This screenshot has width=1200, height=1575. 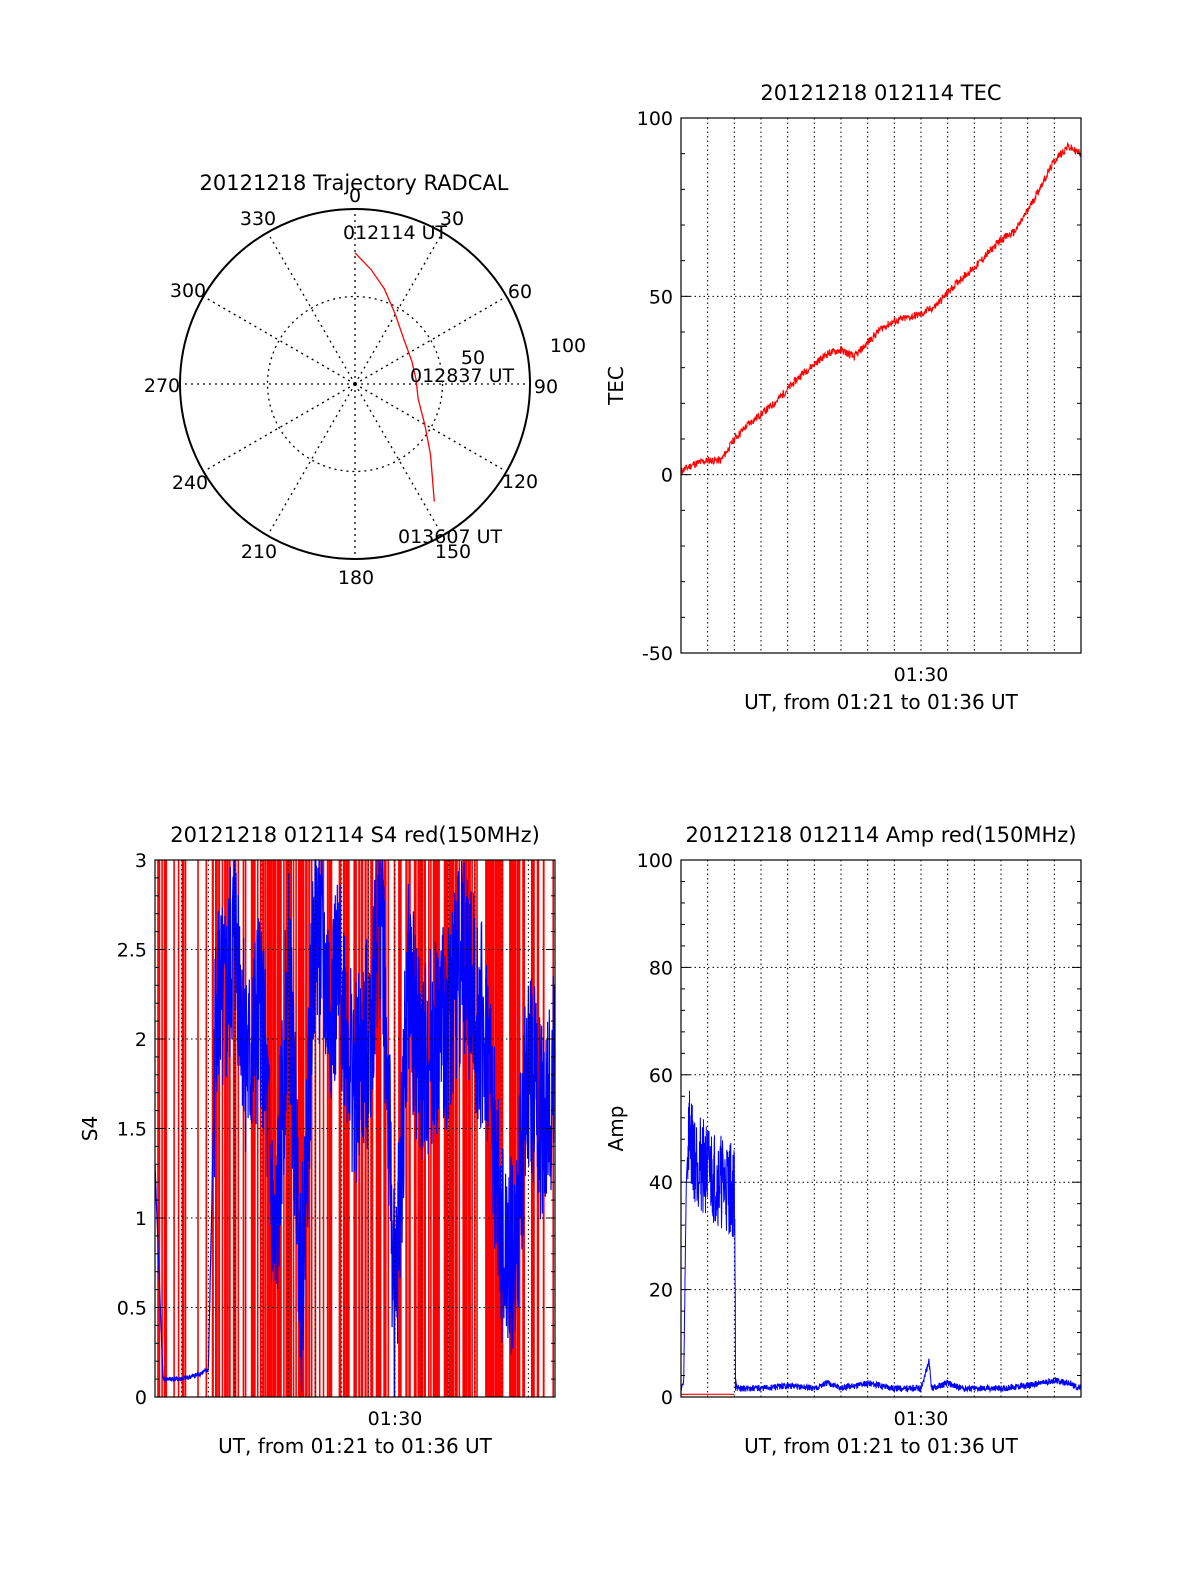 I want to click on y-axis-label: TEC, so click(x=616, y=386).